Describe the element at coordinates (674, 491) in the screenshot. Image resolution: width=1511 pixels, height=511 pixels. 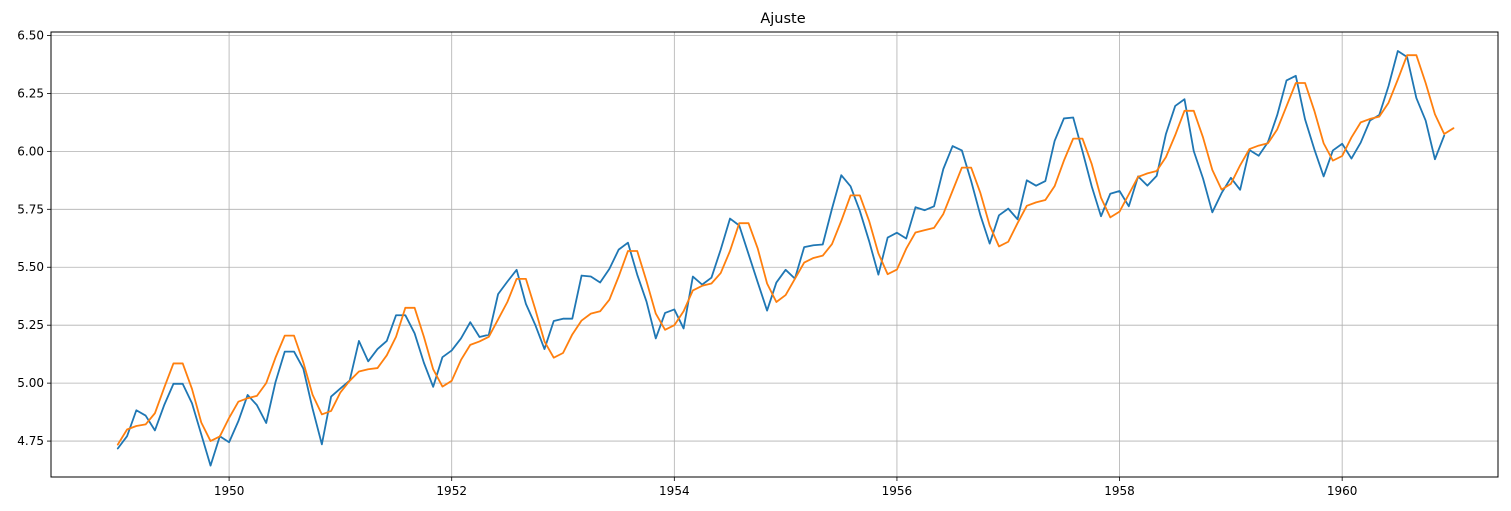
I see `x-tick-label: 1954` at that location.